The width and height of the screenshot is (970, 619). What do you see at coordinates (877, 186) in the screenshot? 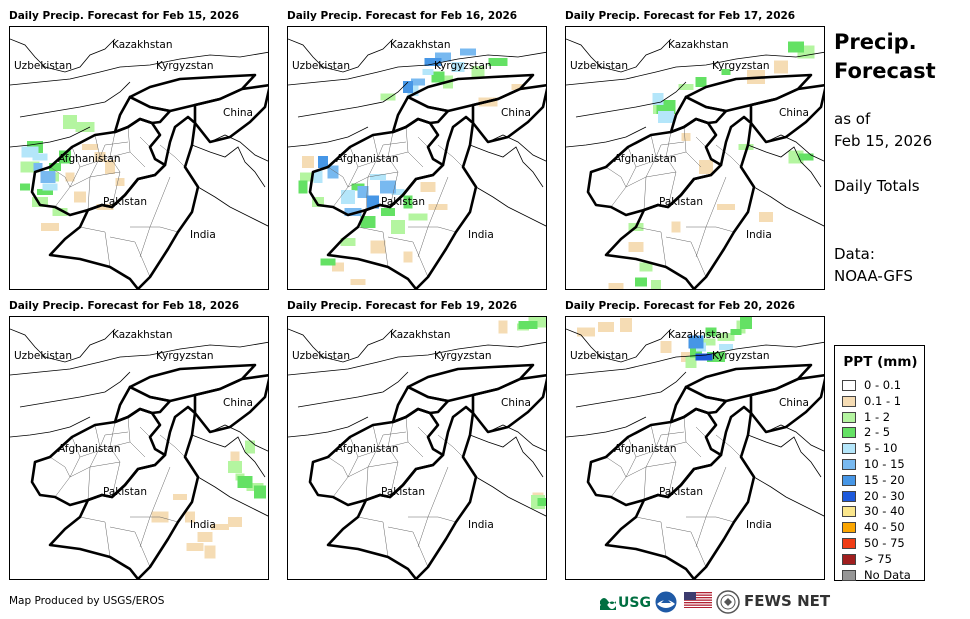
I see `daily-totals-text: Daily Totals` at bounding box center [877, 186].